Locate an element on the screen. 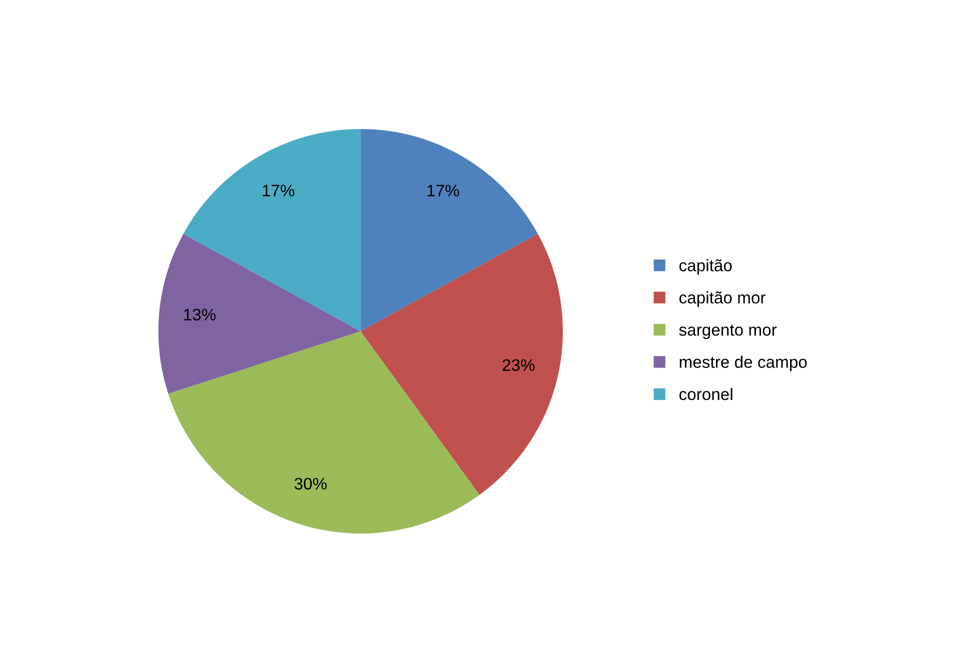 The image size is (954, 647). legend-label: coronel is located at coordinates (705, 394).